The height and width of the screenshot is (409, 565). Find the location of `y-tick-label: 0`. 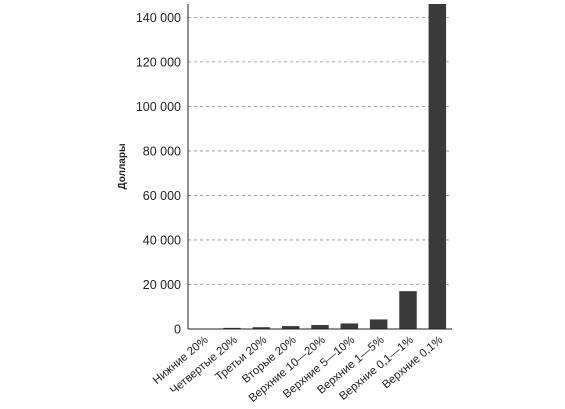

y-tick-label: 0 is located at coordinates (177, 330).